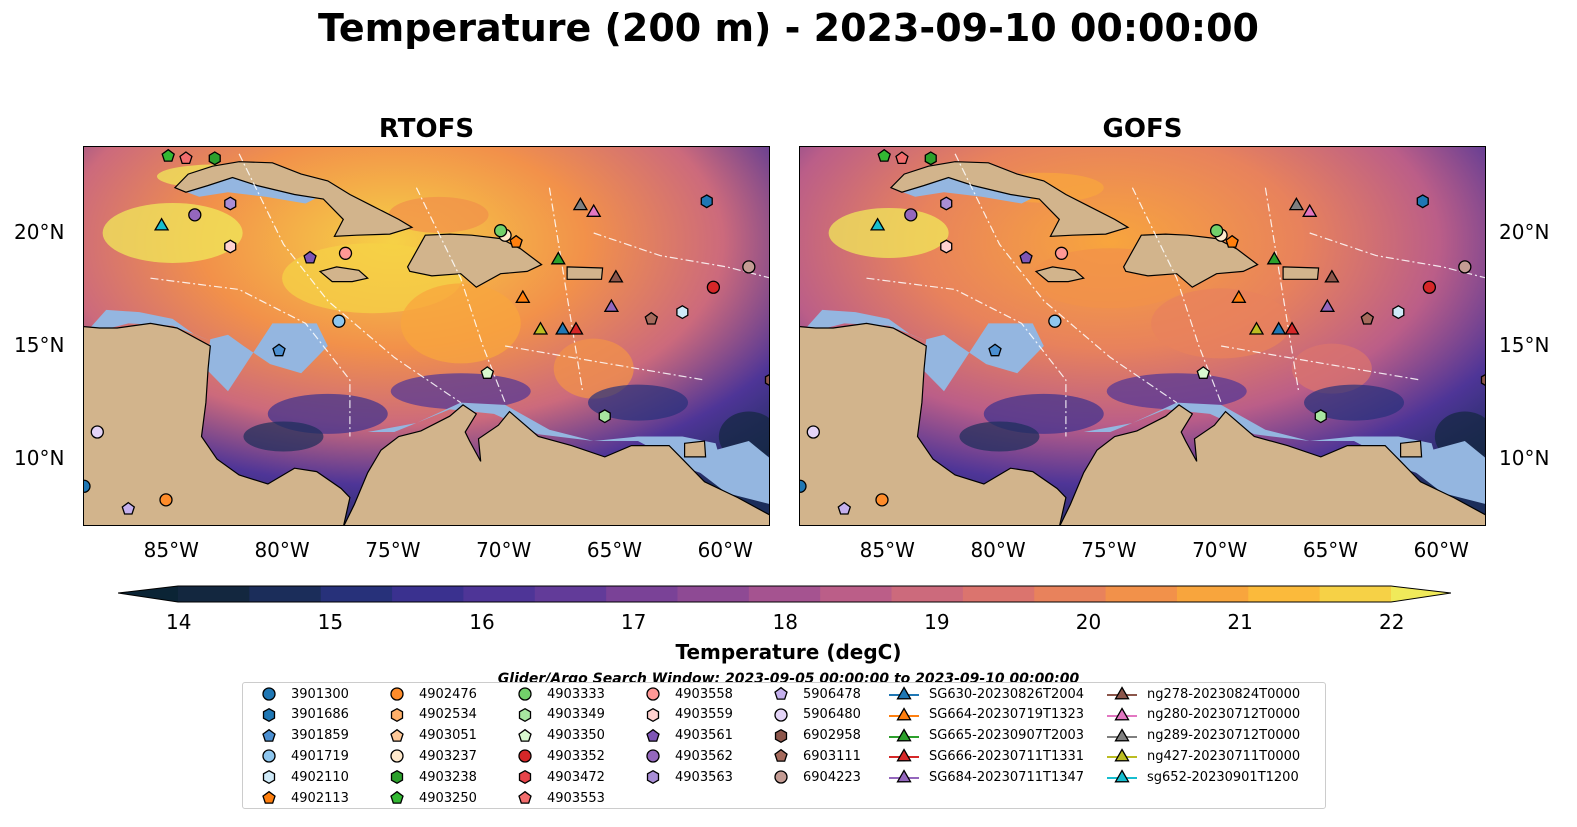  Describe the element at coordinates (1007, 736) in the screenshot. I see `legend-label: SG665-20230907T2003` at that location.